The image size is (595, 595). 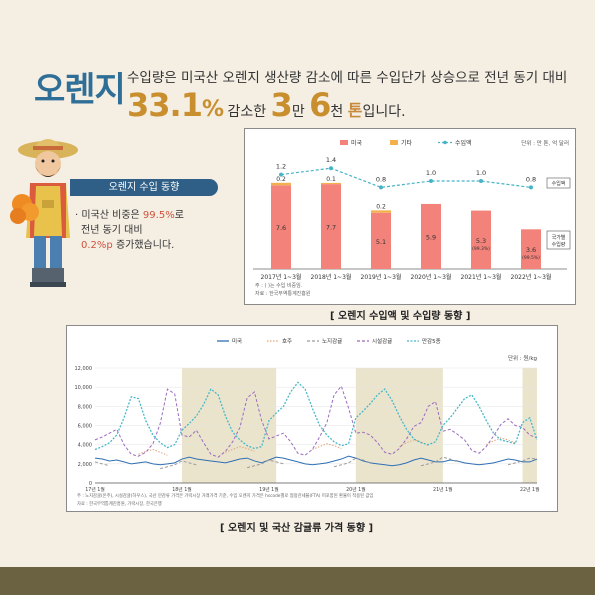 What do you see at coordinates (281, 277) in the screenshot?
I see `x-tick-label: 2017년 1~3월` at bounding box center [281, 277].